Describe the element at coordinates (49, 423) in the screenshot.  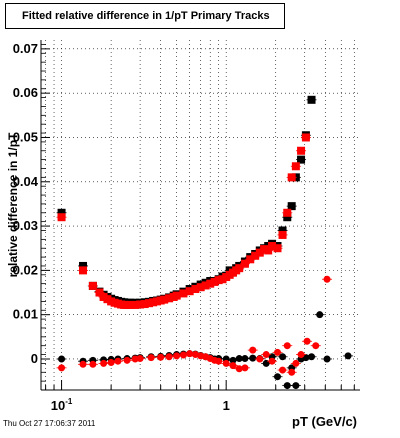
I see `timestamp-footer: Thu Oct 27 17:06:37 2011` at that location.